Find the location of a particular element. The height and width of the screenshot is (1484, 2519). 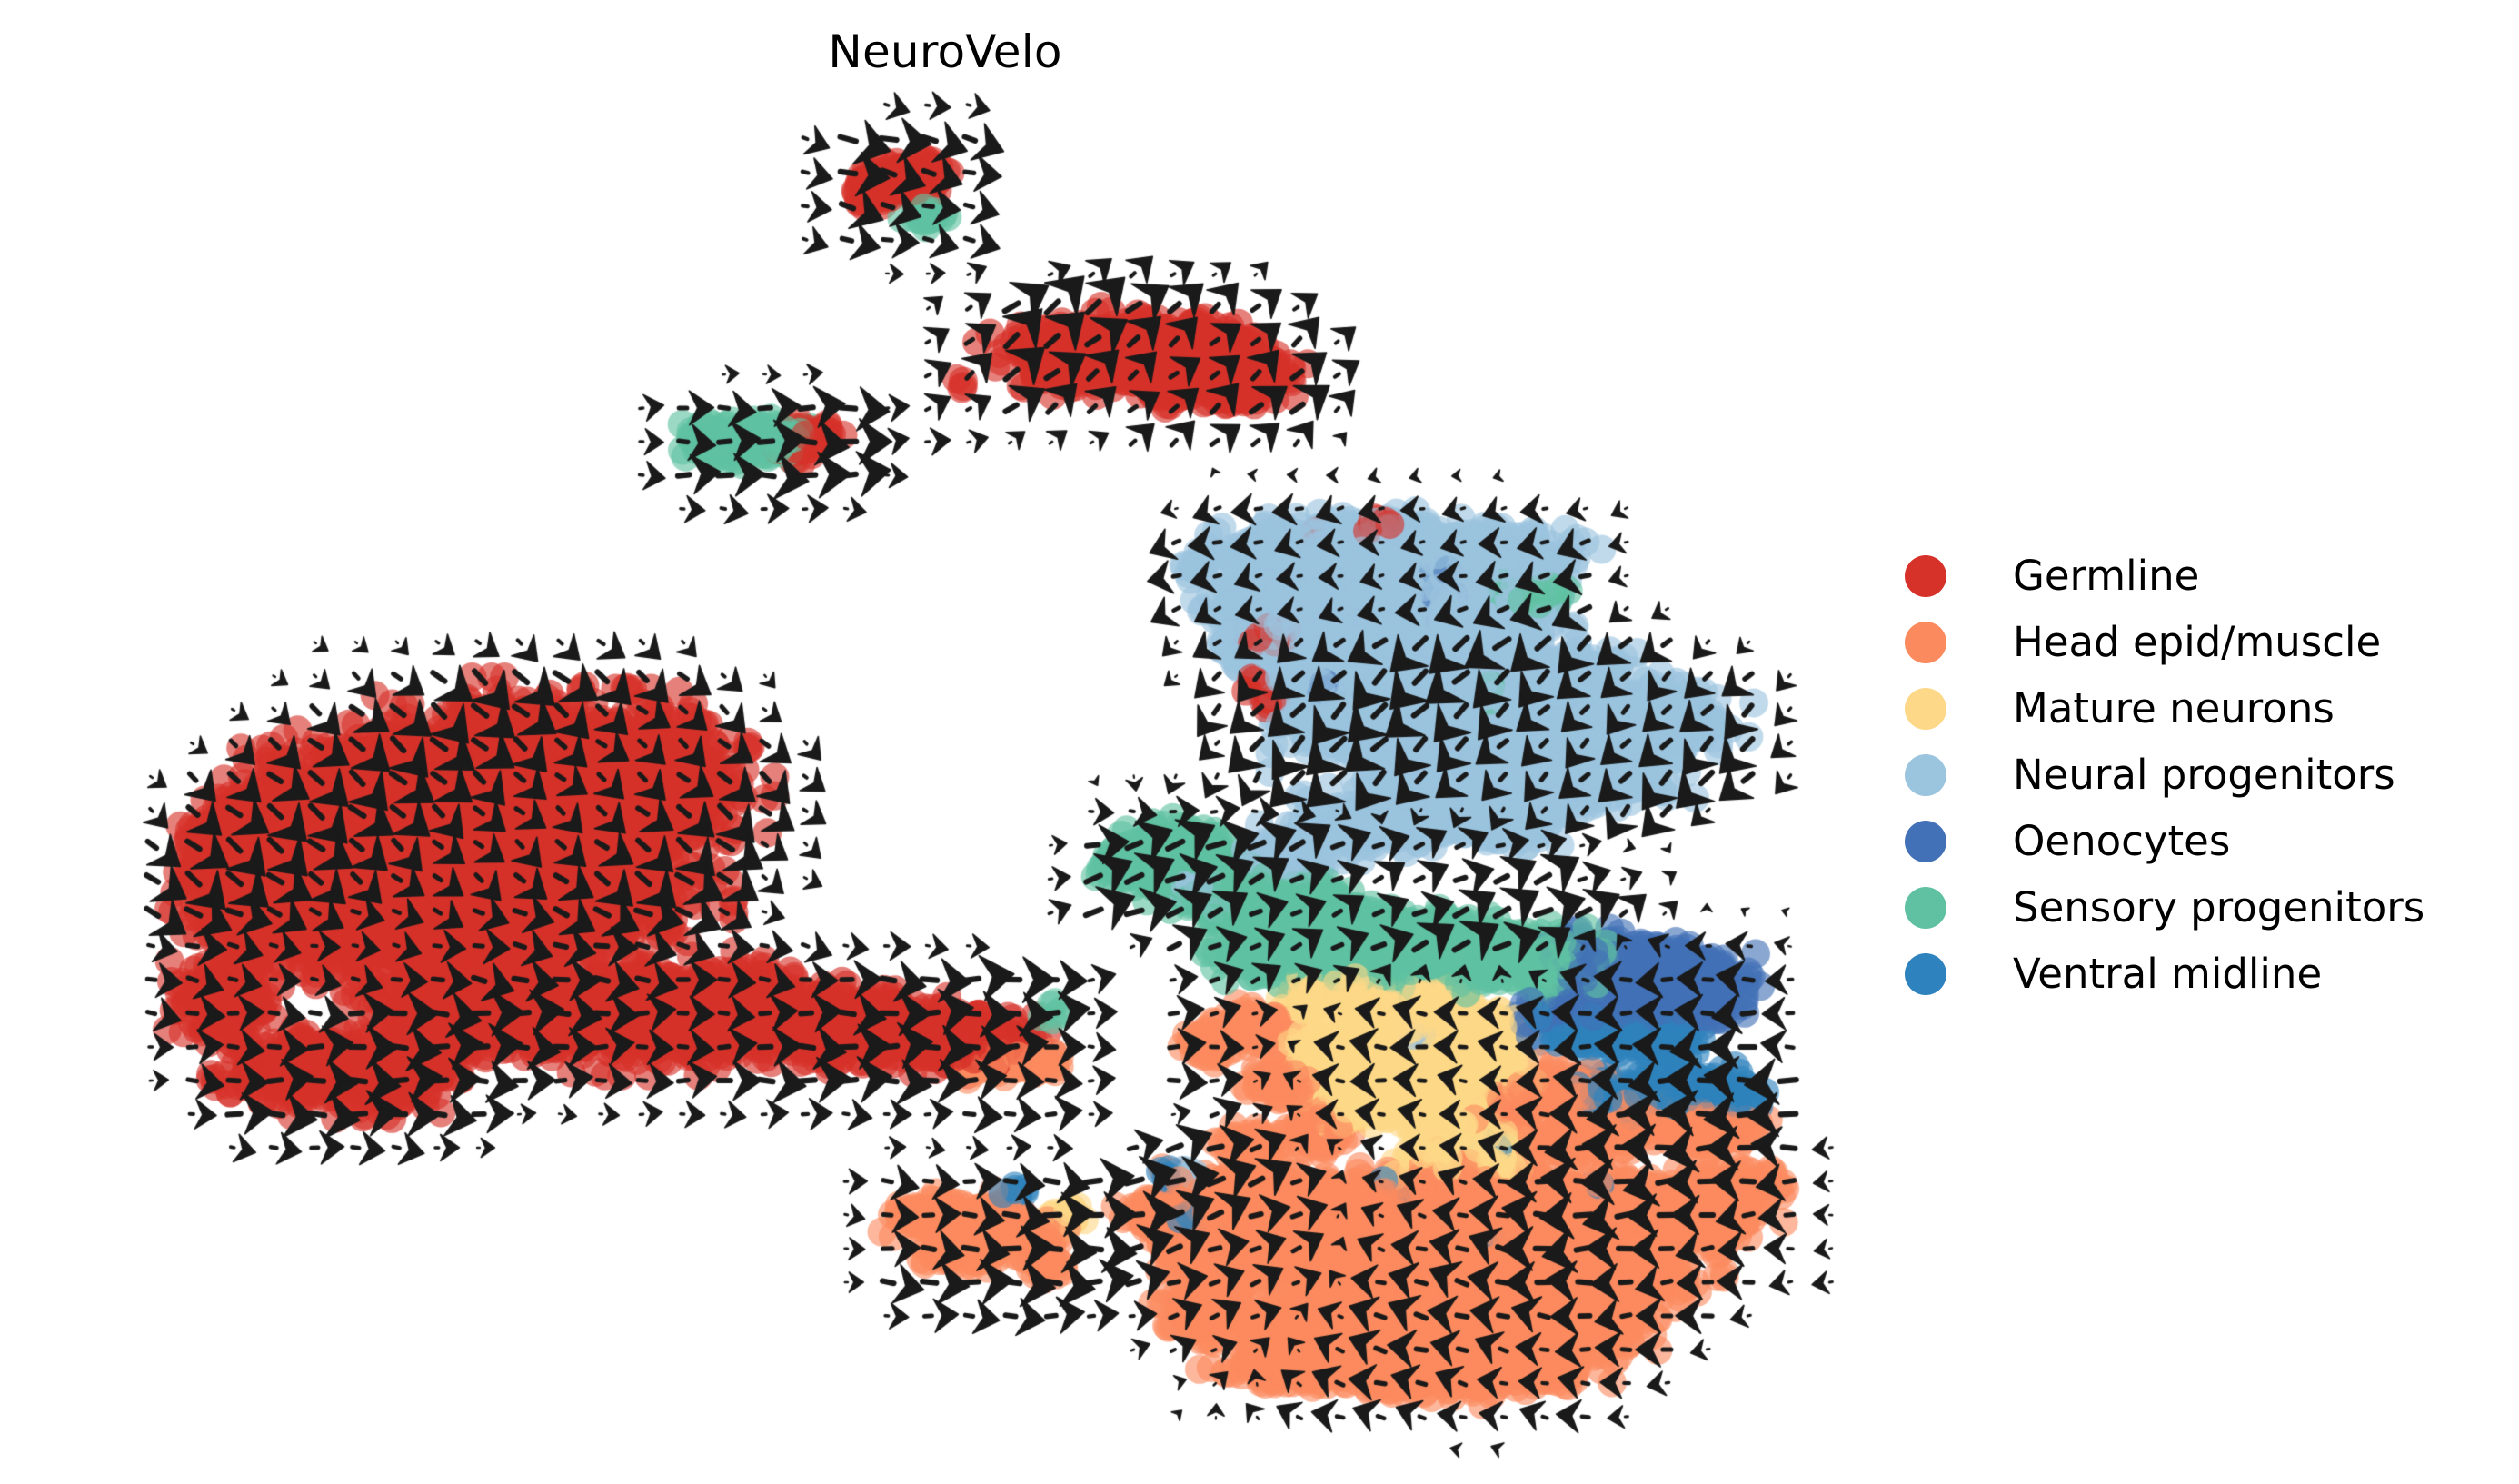

legend-item-oenocytes: Oenocytes is located at coordinates (2164, 841).